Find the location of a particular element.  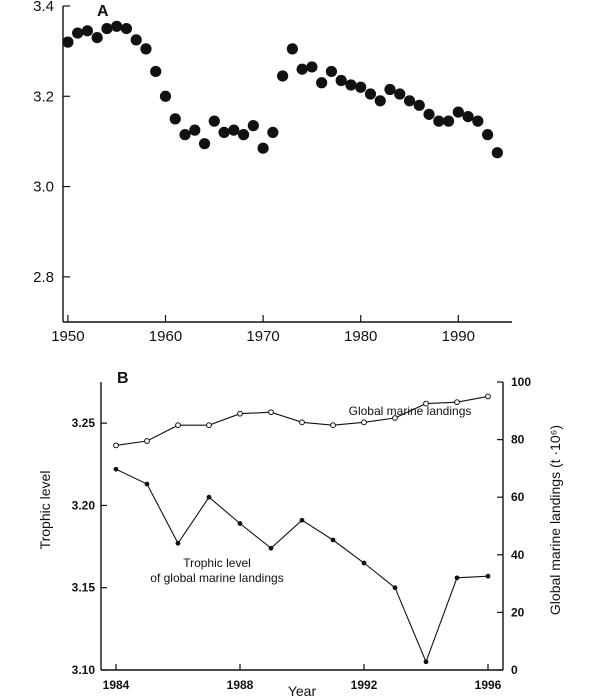

panel-b-landings-point-1988 is located at coordinates (240, 413).